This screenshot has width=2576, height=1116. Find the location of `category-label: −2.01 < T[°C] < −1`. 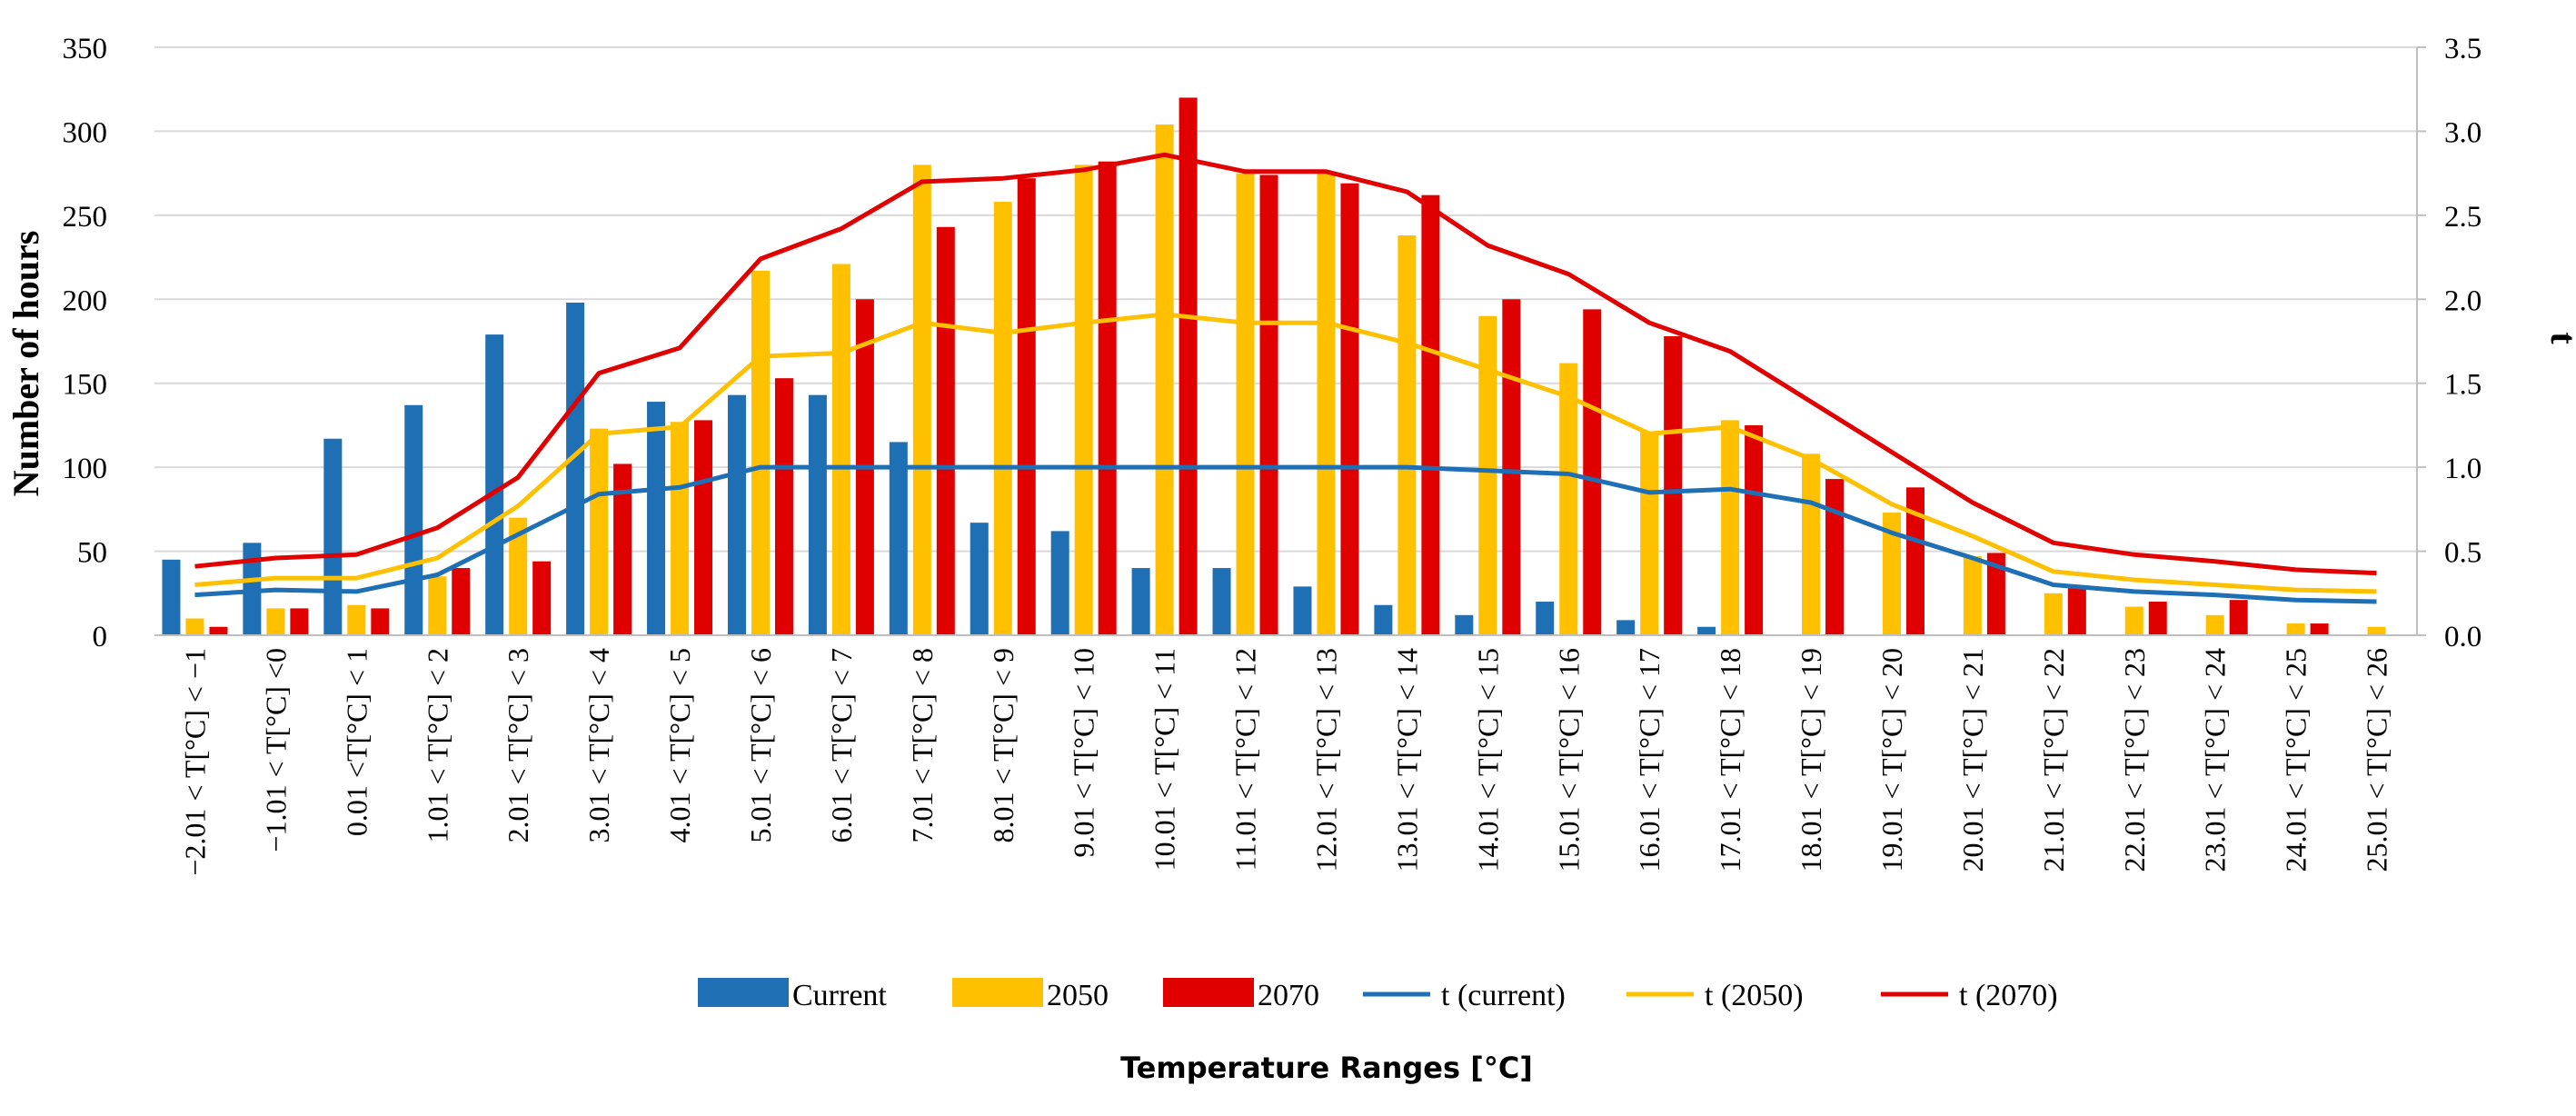

category-label: −2.01 < T[°C] < −1 is located at coordinates (195, 762).